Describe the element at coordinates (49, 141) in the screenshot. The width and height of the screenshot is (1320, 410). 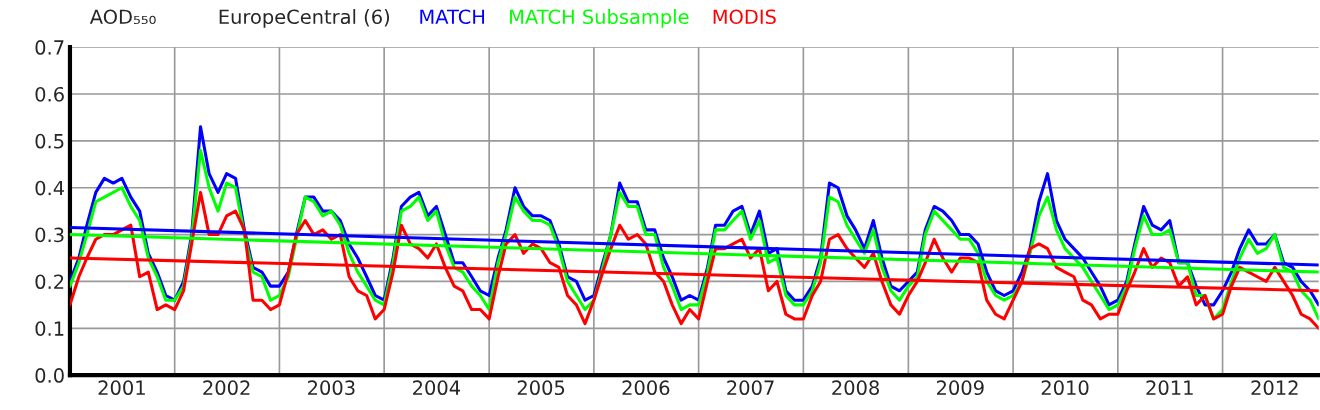
I see `y-tick-label: 0.5` at that location.